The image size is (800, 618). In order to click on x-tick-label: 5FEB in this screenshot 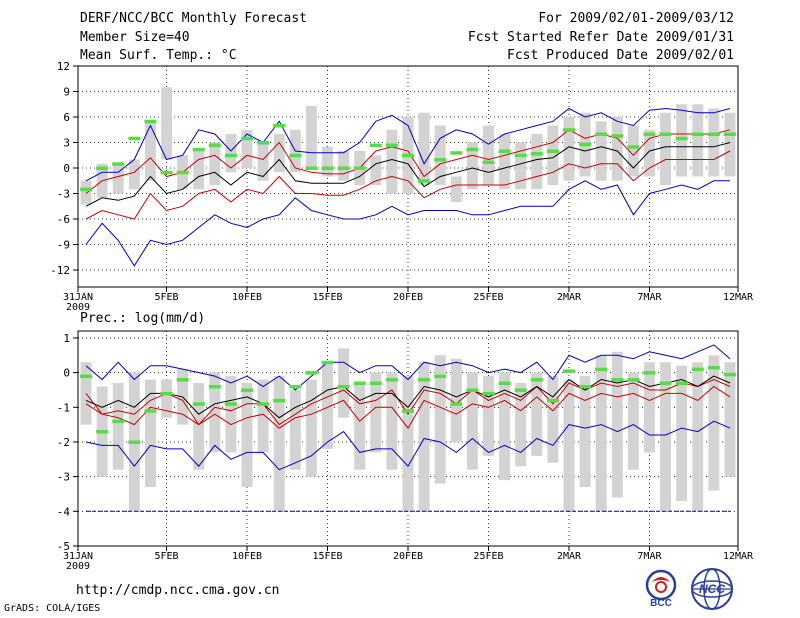, I will do `click(166, 556)`.